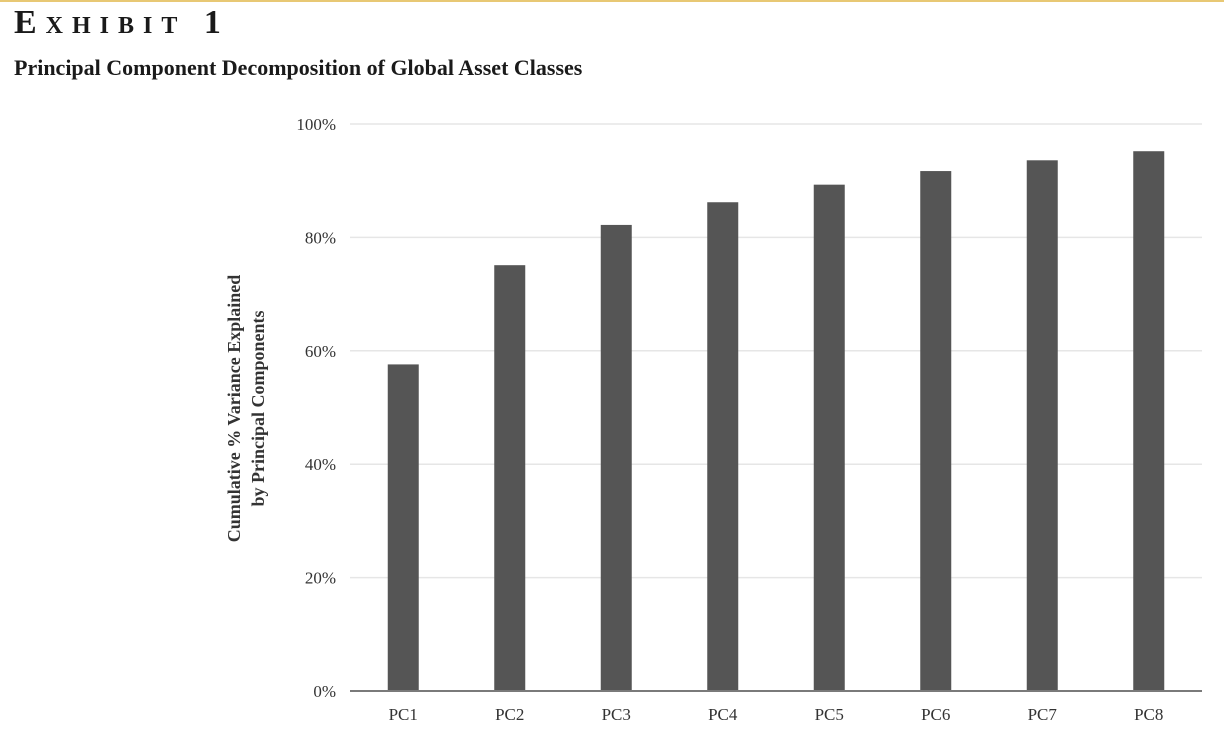 This screenshot has height=741, width=1224. What do you see at coordinates (510, 478) in the screenshot?
I see `bar-pc2` at bounding box center [510, 478].